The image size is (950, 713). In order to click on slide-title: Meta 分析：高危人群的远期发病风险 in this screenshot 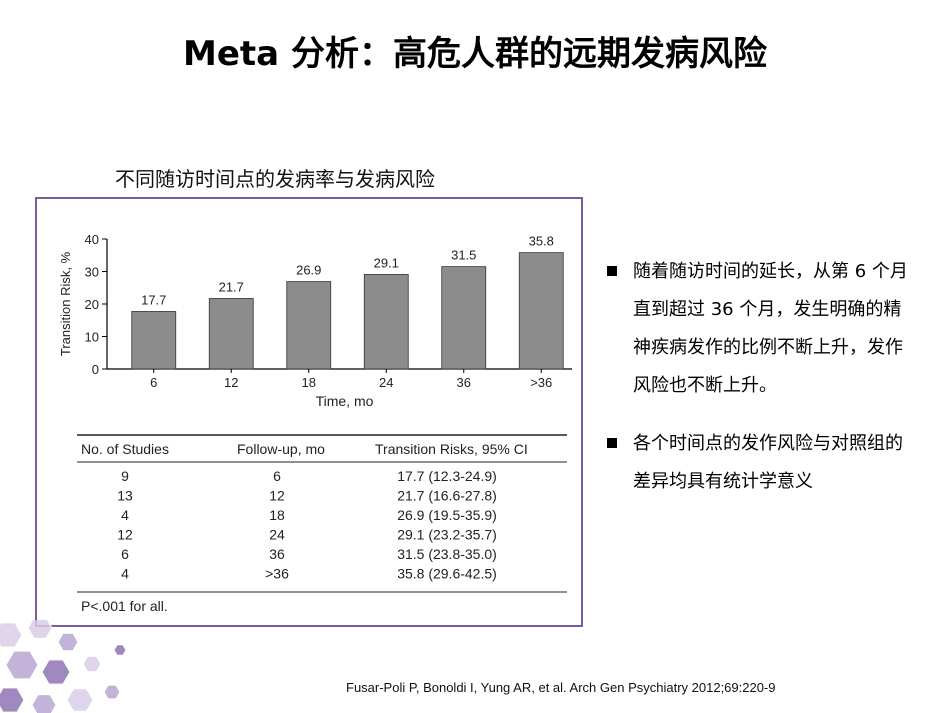, I will do `click(475, 54)`.